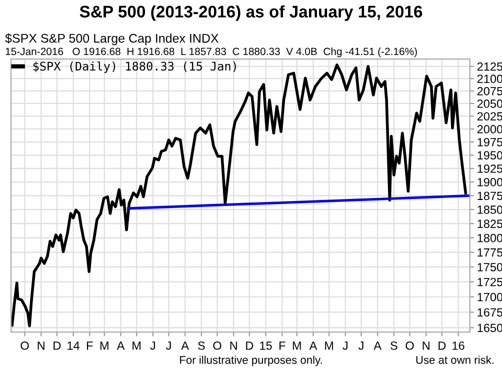  What do you see at coordinates (251, 361) in the screenshot?
I see `text: For illustrative purposes only.` at bounding box center [251, 361].